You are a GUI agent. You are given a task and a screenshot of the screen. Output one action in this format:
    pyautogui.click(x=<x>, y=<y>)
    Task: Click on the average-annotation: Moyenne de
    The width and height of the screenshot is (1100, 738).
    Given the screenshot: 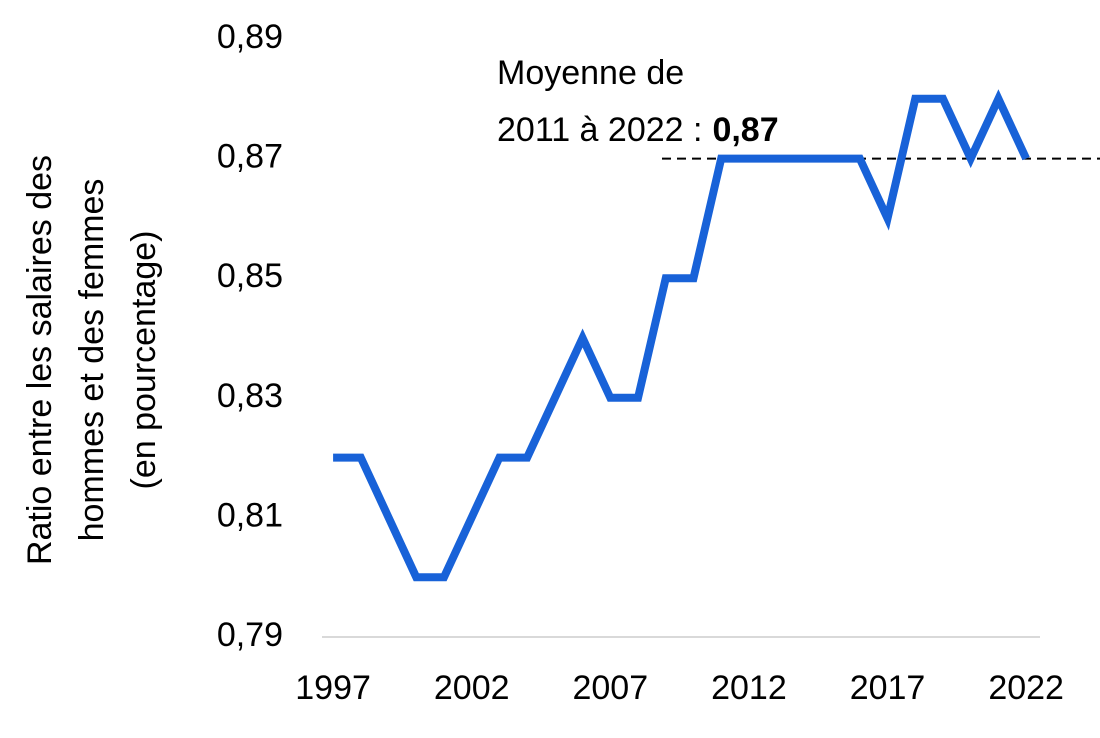 What is the action you would take?
    pyautogui.click(x=590, y=73)
    